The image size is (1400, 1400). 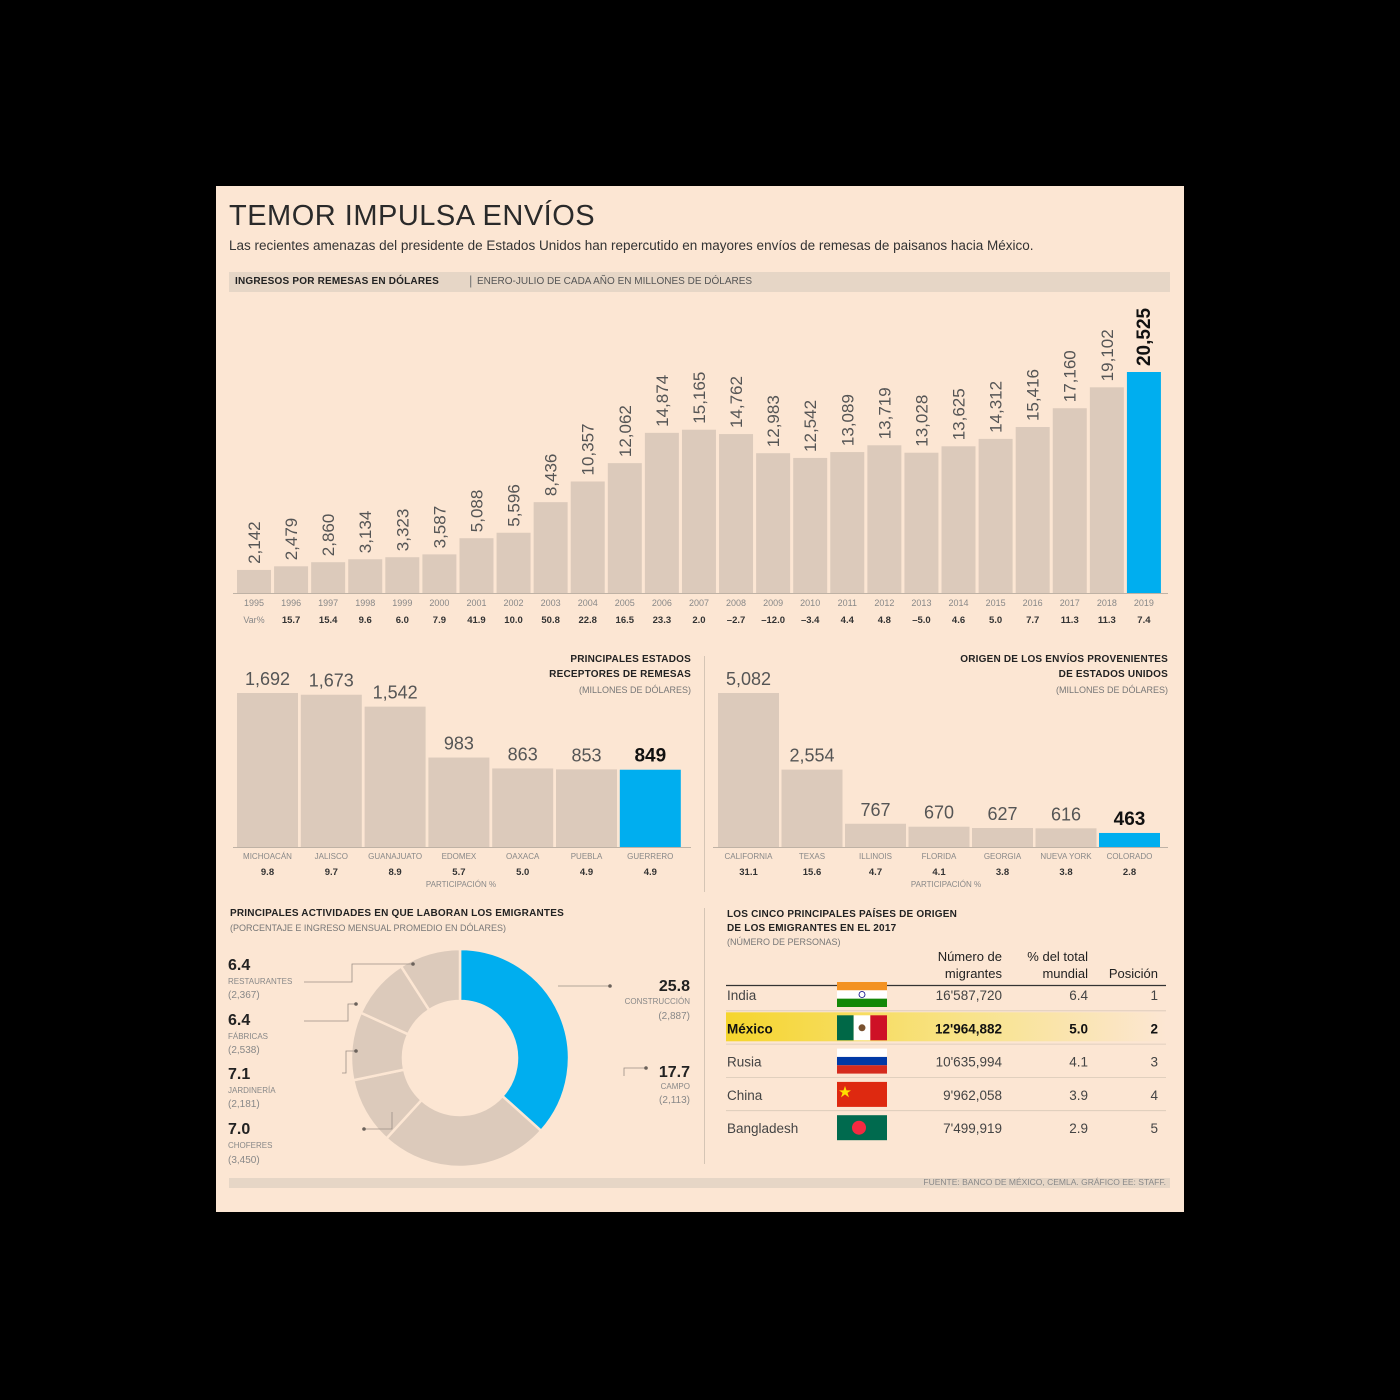 I want to click on donut-value-fábricas: 6.4, so click(x=239, y=1020).